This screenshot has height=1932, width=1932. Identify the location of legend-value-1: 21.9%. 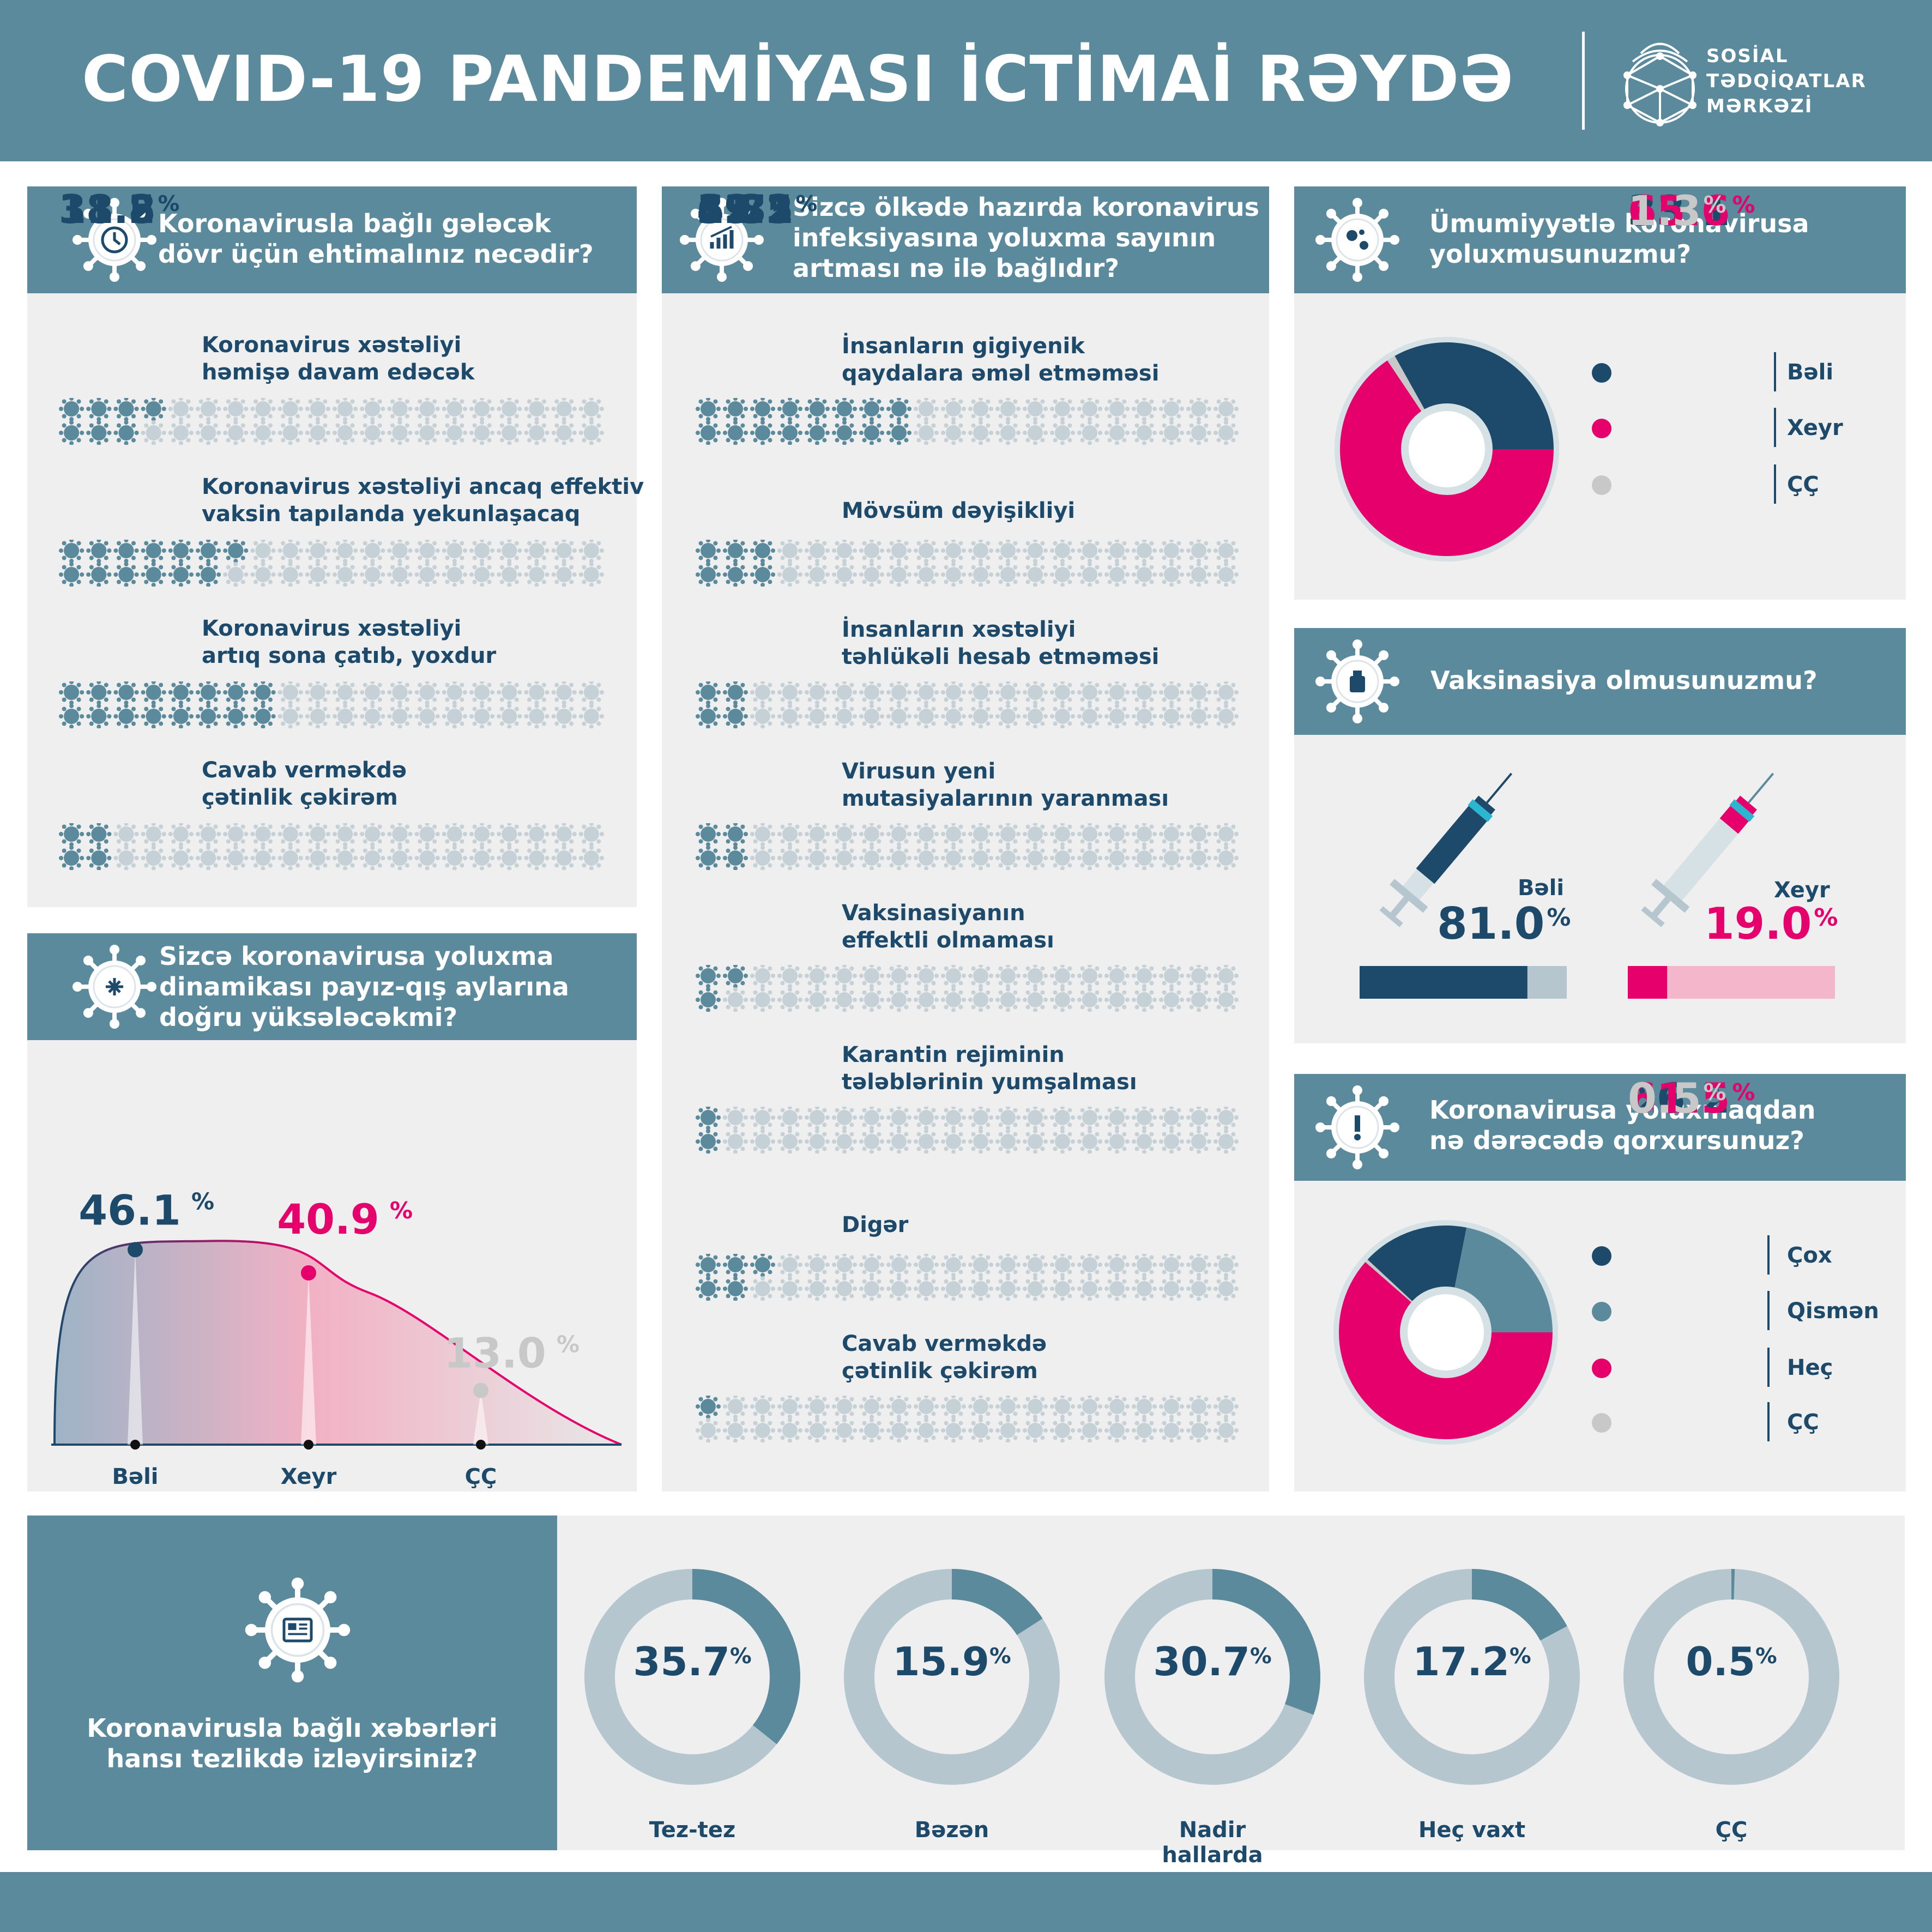
(1691, 1098).